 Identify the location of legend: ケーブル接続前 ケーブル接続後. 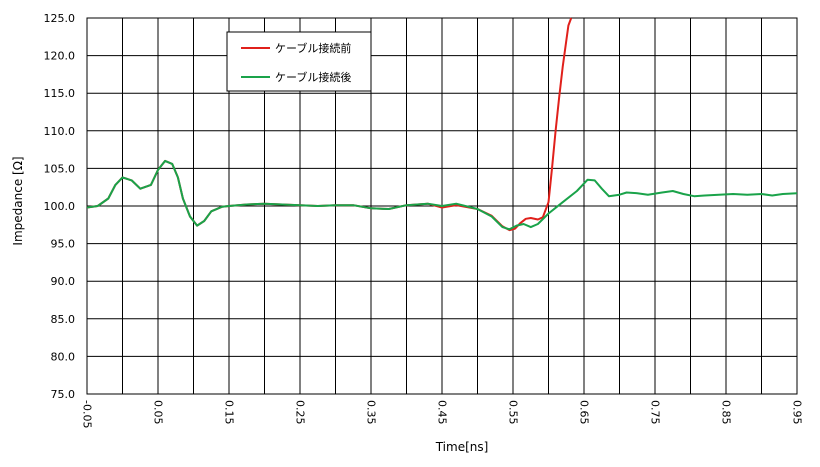
(299, 61).